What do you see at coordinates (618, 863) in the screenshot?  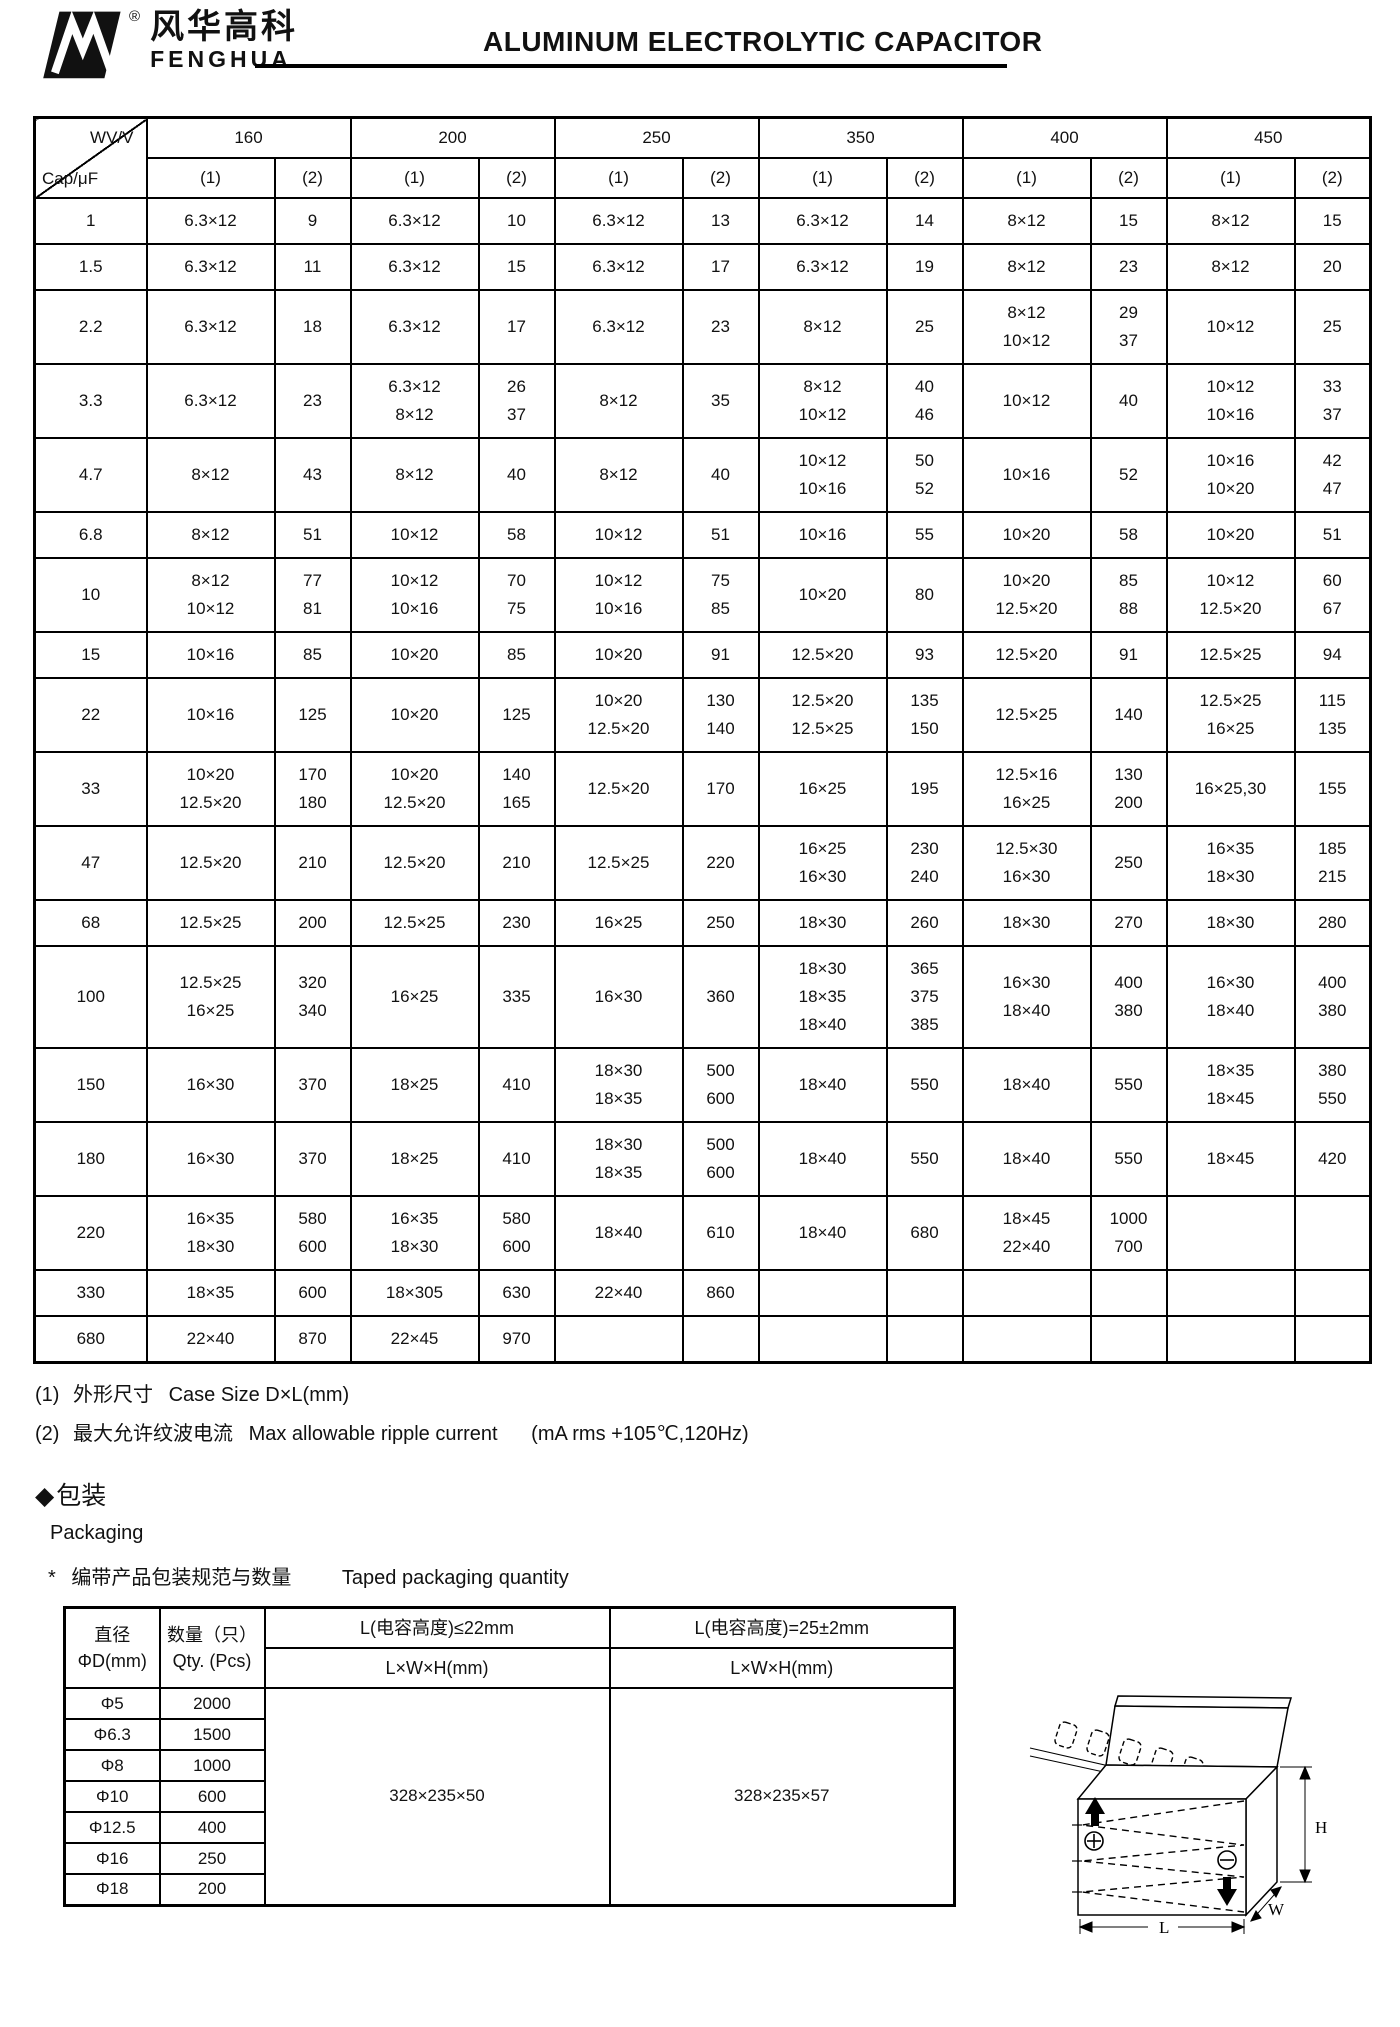 I see `table-cell: 12.5×25` at bounding box center [618, 863].